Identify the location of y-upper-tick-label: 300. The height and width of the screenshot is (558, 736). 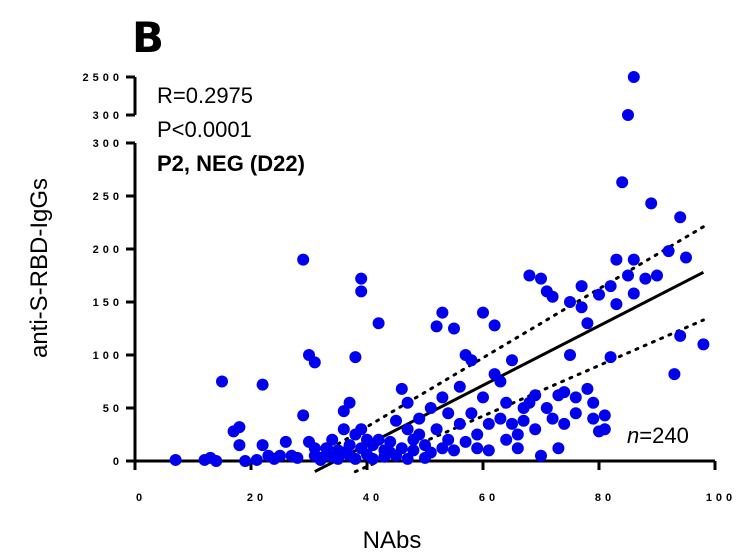
(108, 116).